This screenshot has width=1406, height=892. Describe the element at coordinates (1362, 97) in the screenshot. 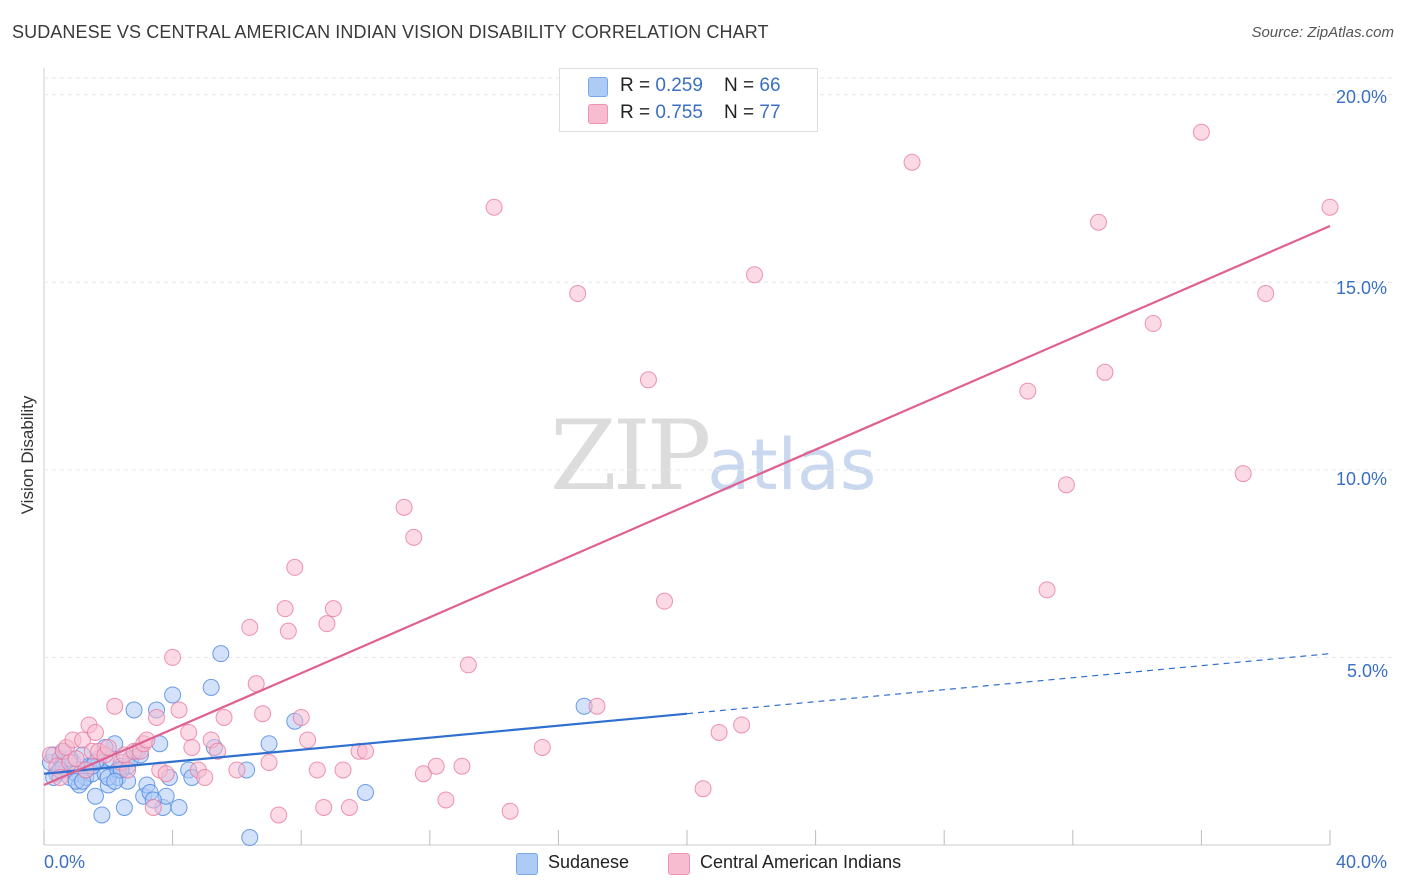

I see `y-tick-label-20: 20.0%` at that location.